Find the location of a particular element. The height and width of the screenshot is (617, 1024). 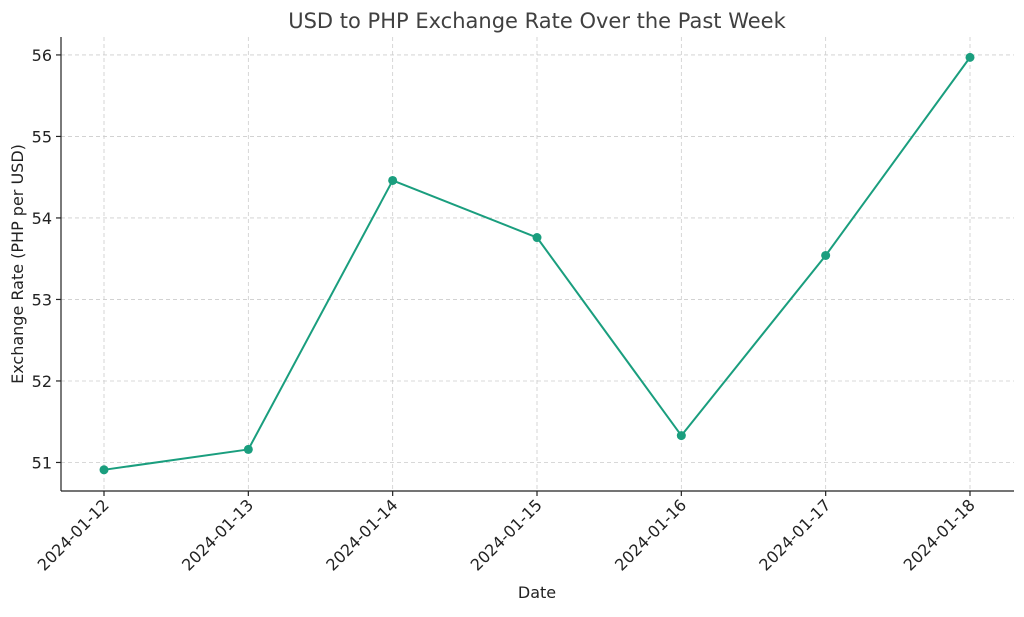

x-tick-label: 2024-01-18 is located at coordinates (939, 534).